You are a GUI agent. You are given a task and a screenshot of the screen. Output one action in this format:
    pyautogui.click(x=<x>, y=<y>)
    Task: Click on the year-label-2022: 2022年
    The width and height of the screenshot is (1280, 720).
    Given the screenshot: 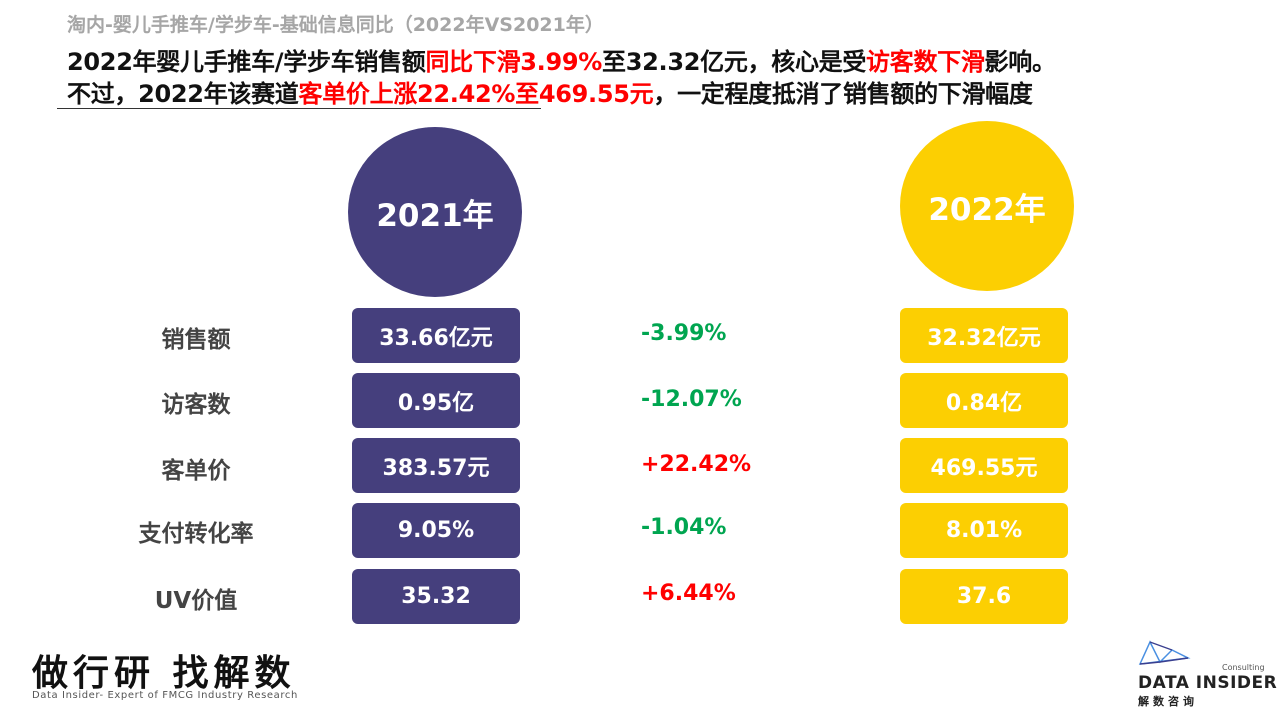 What is the action you would take?
    pyautogui.click(x=987, y=209)
    